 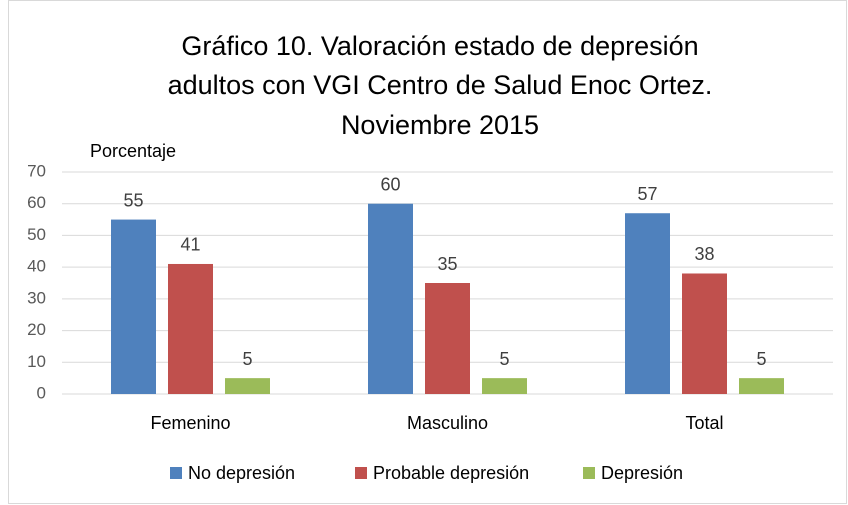 I want to click on legend-label: No depresión, so click(x=241, y=473).